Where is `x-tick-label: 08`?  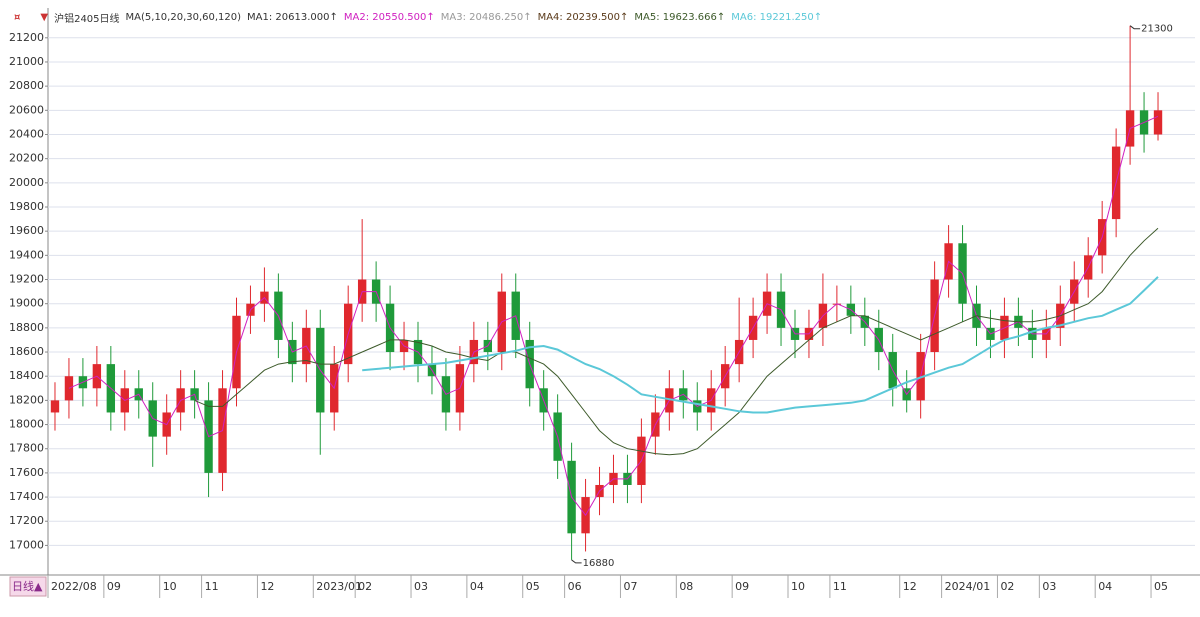 x-tick-label: 08 is located at coordinates (686, 586).